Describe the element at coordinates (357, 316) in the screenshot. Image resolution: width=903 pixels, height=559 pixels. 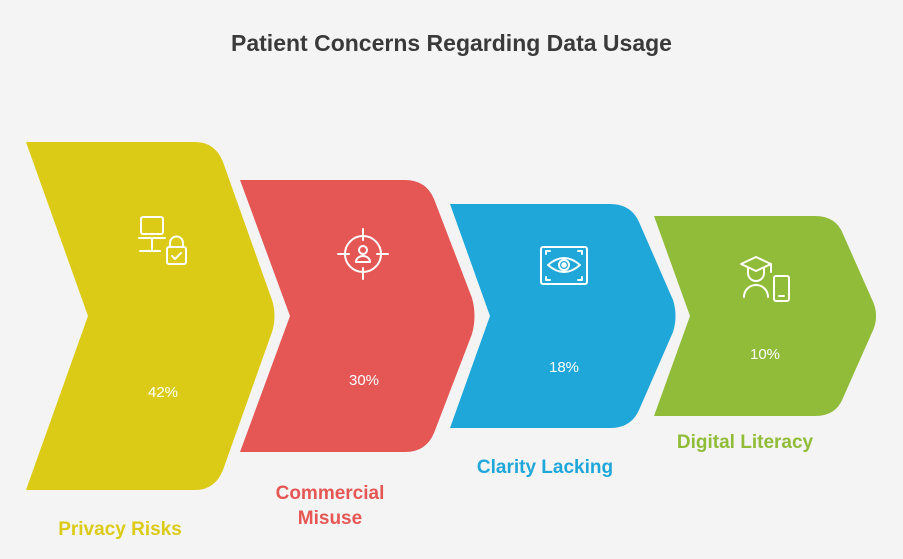
I see `chevron-commercial-misuse` at that location.